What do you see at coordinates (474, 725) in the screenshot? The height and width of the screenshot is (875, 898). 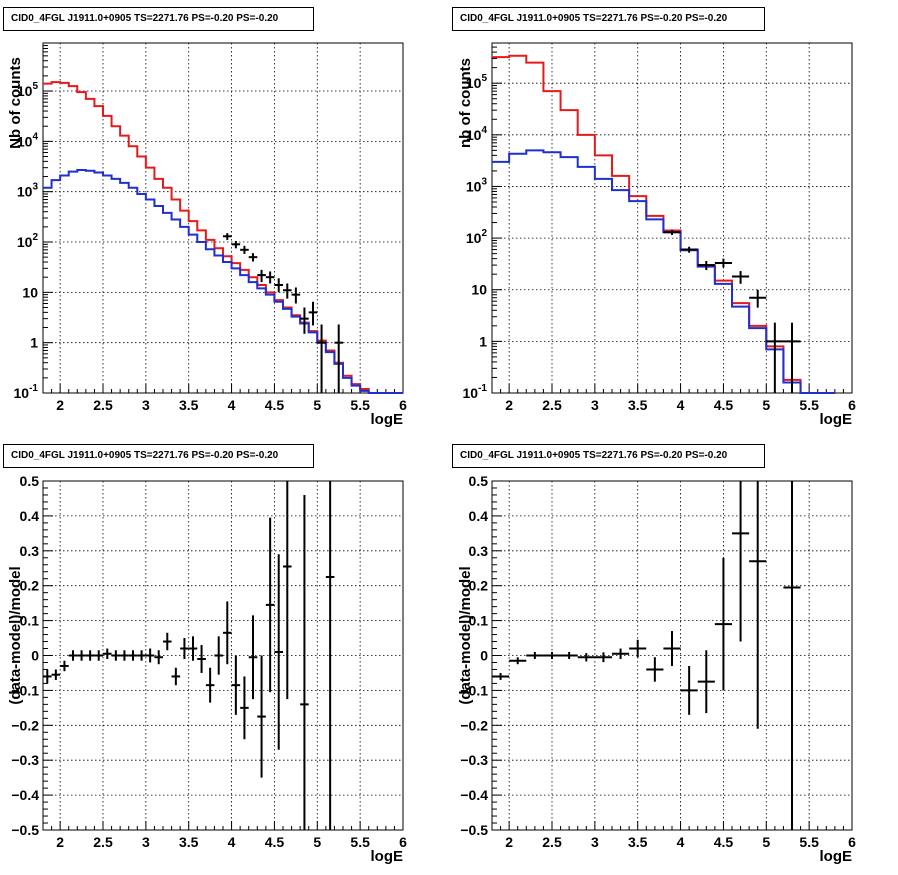 I see `y-tick-label: −0.2` at bounding box center [474, 725].